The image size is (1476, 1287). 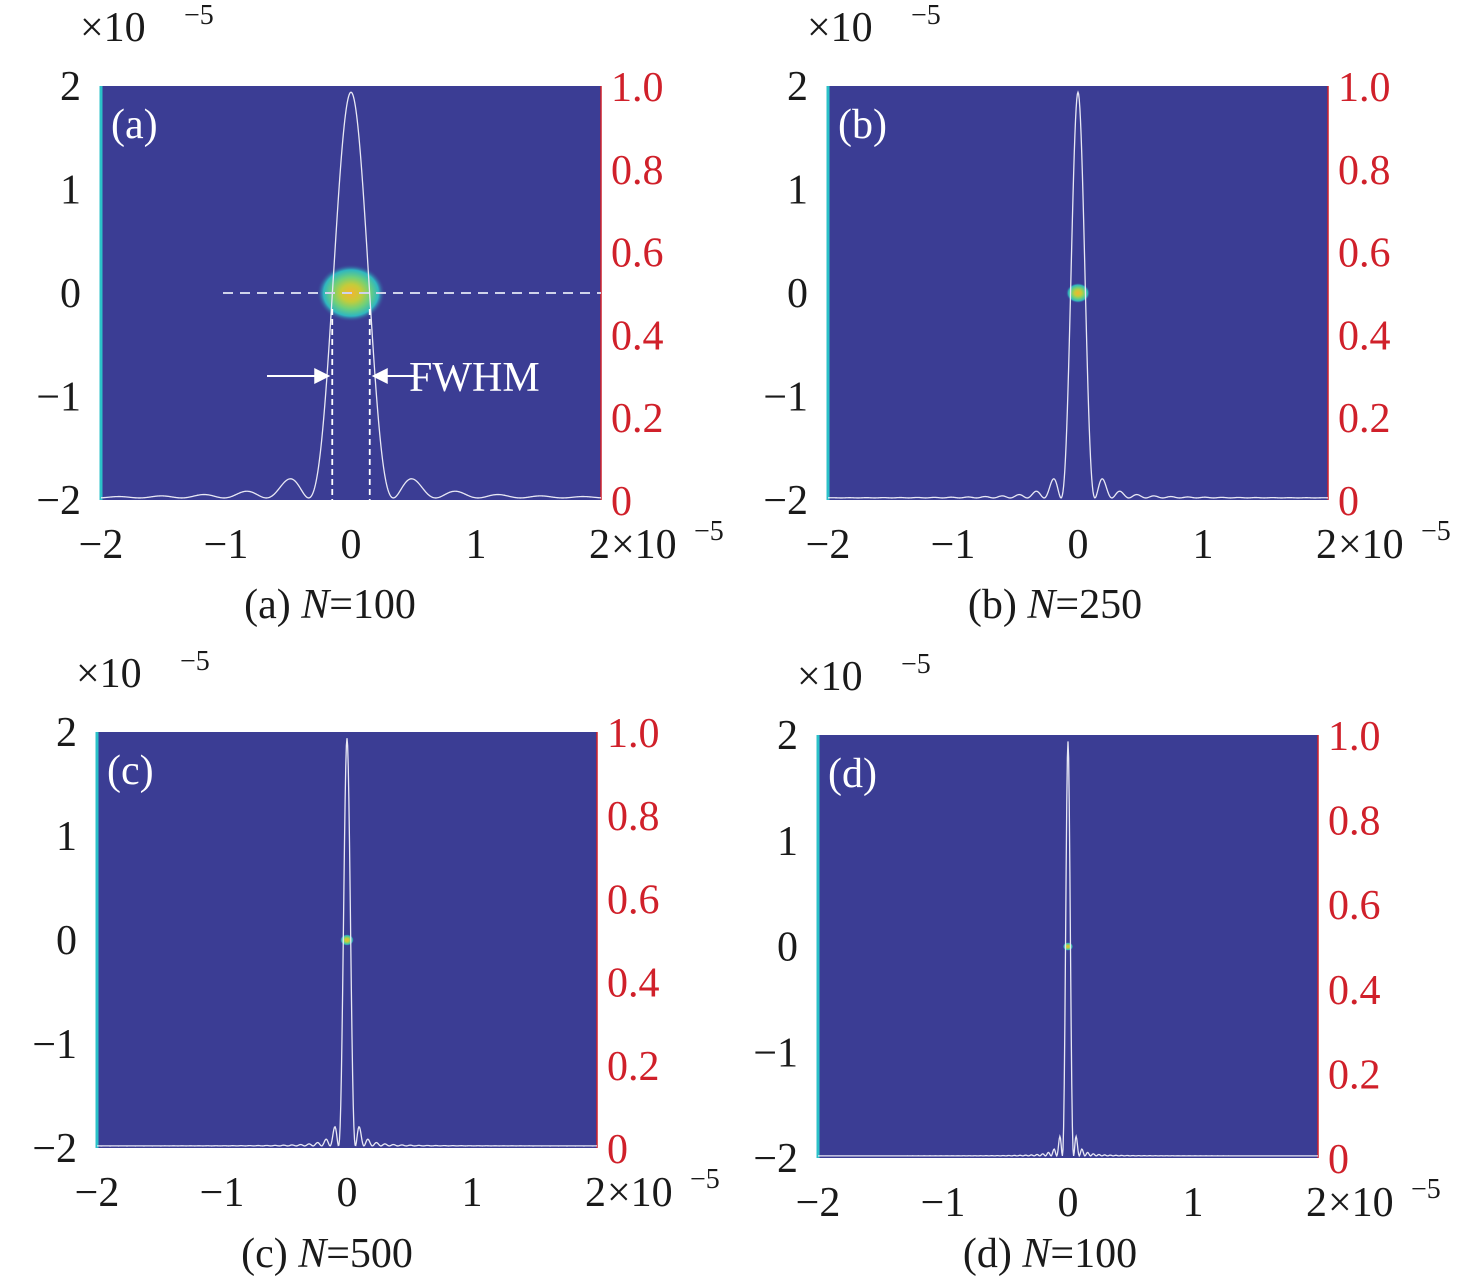 I want to click on caption-prefix: (d), so click(x=992, y=1254).